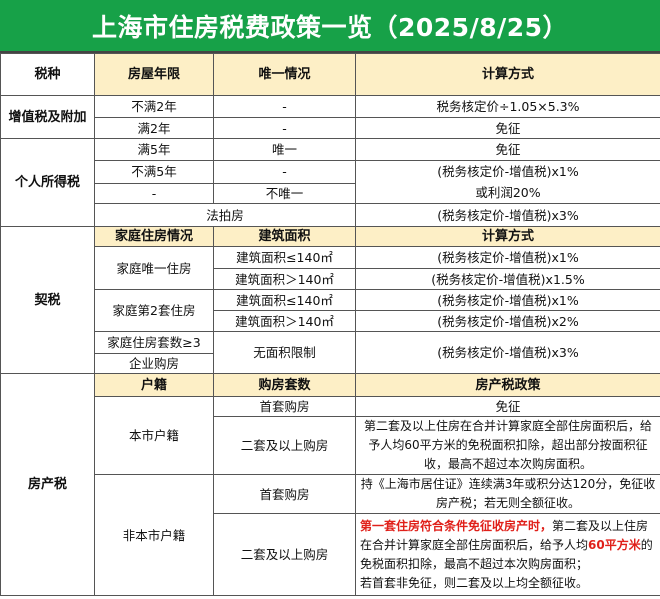 This screenshot has height=599, width=660. Describe the element at coordinates (284, 385) in the screenshot. I see `header-count: 购房套数` at that location.